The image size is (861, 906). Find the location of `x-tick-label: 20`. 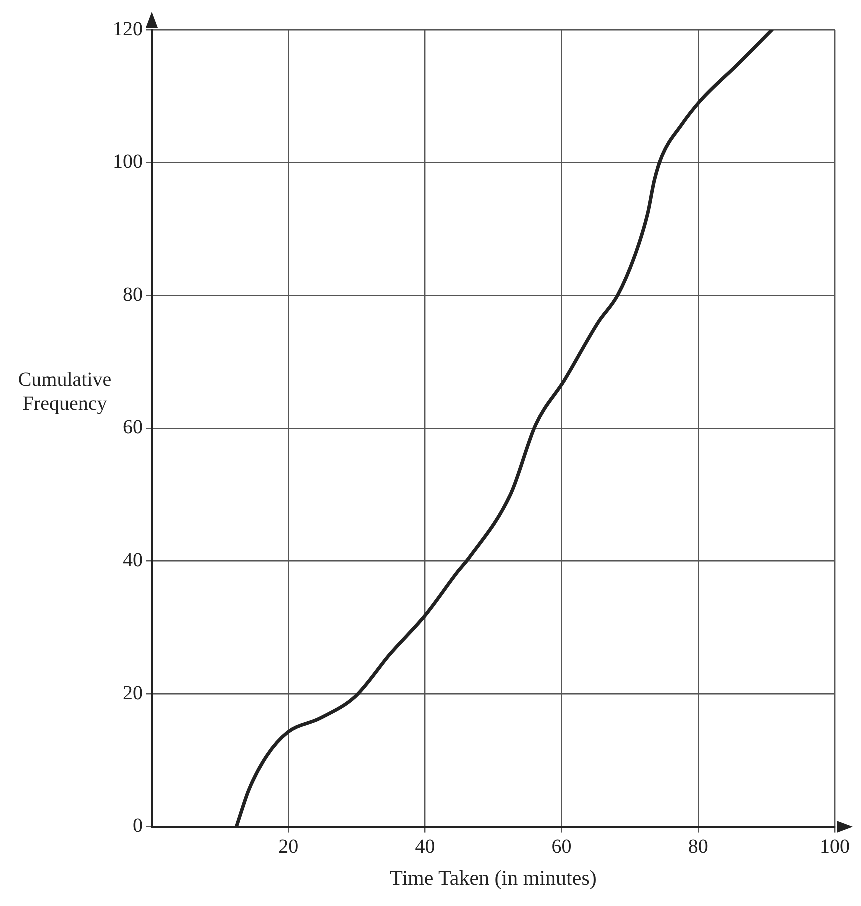

x-tick-label: 20 is located at coordinates (288, 847).